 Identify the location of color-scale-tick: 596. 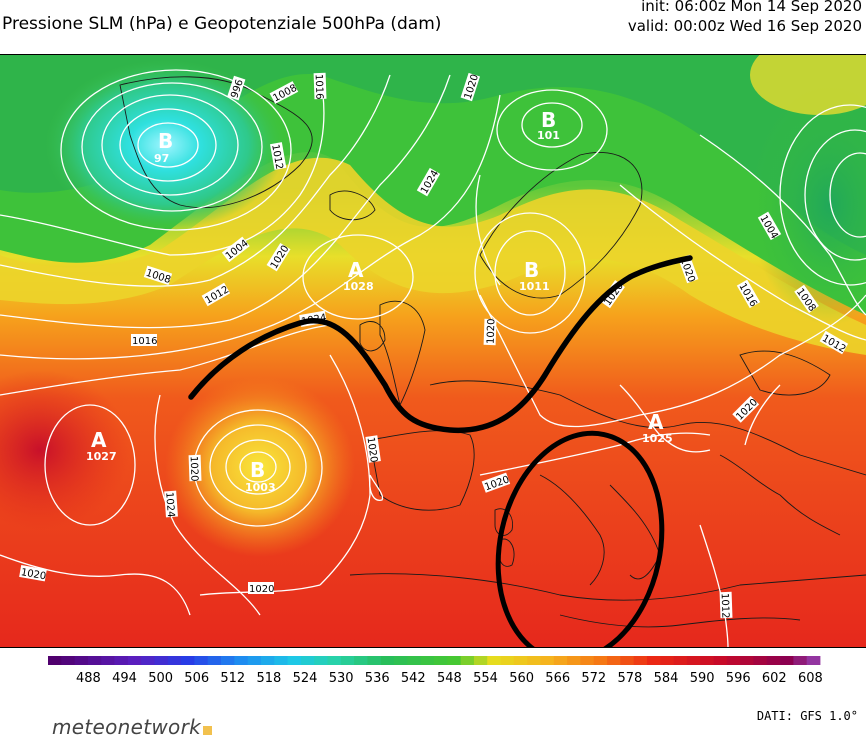
(738, 678).